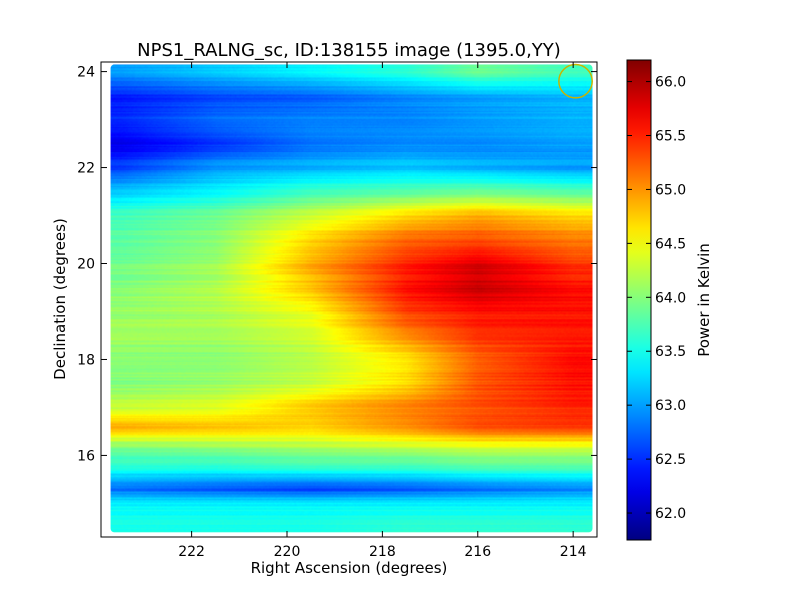 The height and width of the screenshot is (600, 800). What do you see at coordinates (349, 568) in the screenshot?
I see `x-axis-label: Right Ascension (degrees)` at bounding box center [349, 568].